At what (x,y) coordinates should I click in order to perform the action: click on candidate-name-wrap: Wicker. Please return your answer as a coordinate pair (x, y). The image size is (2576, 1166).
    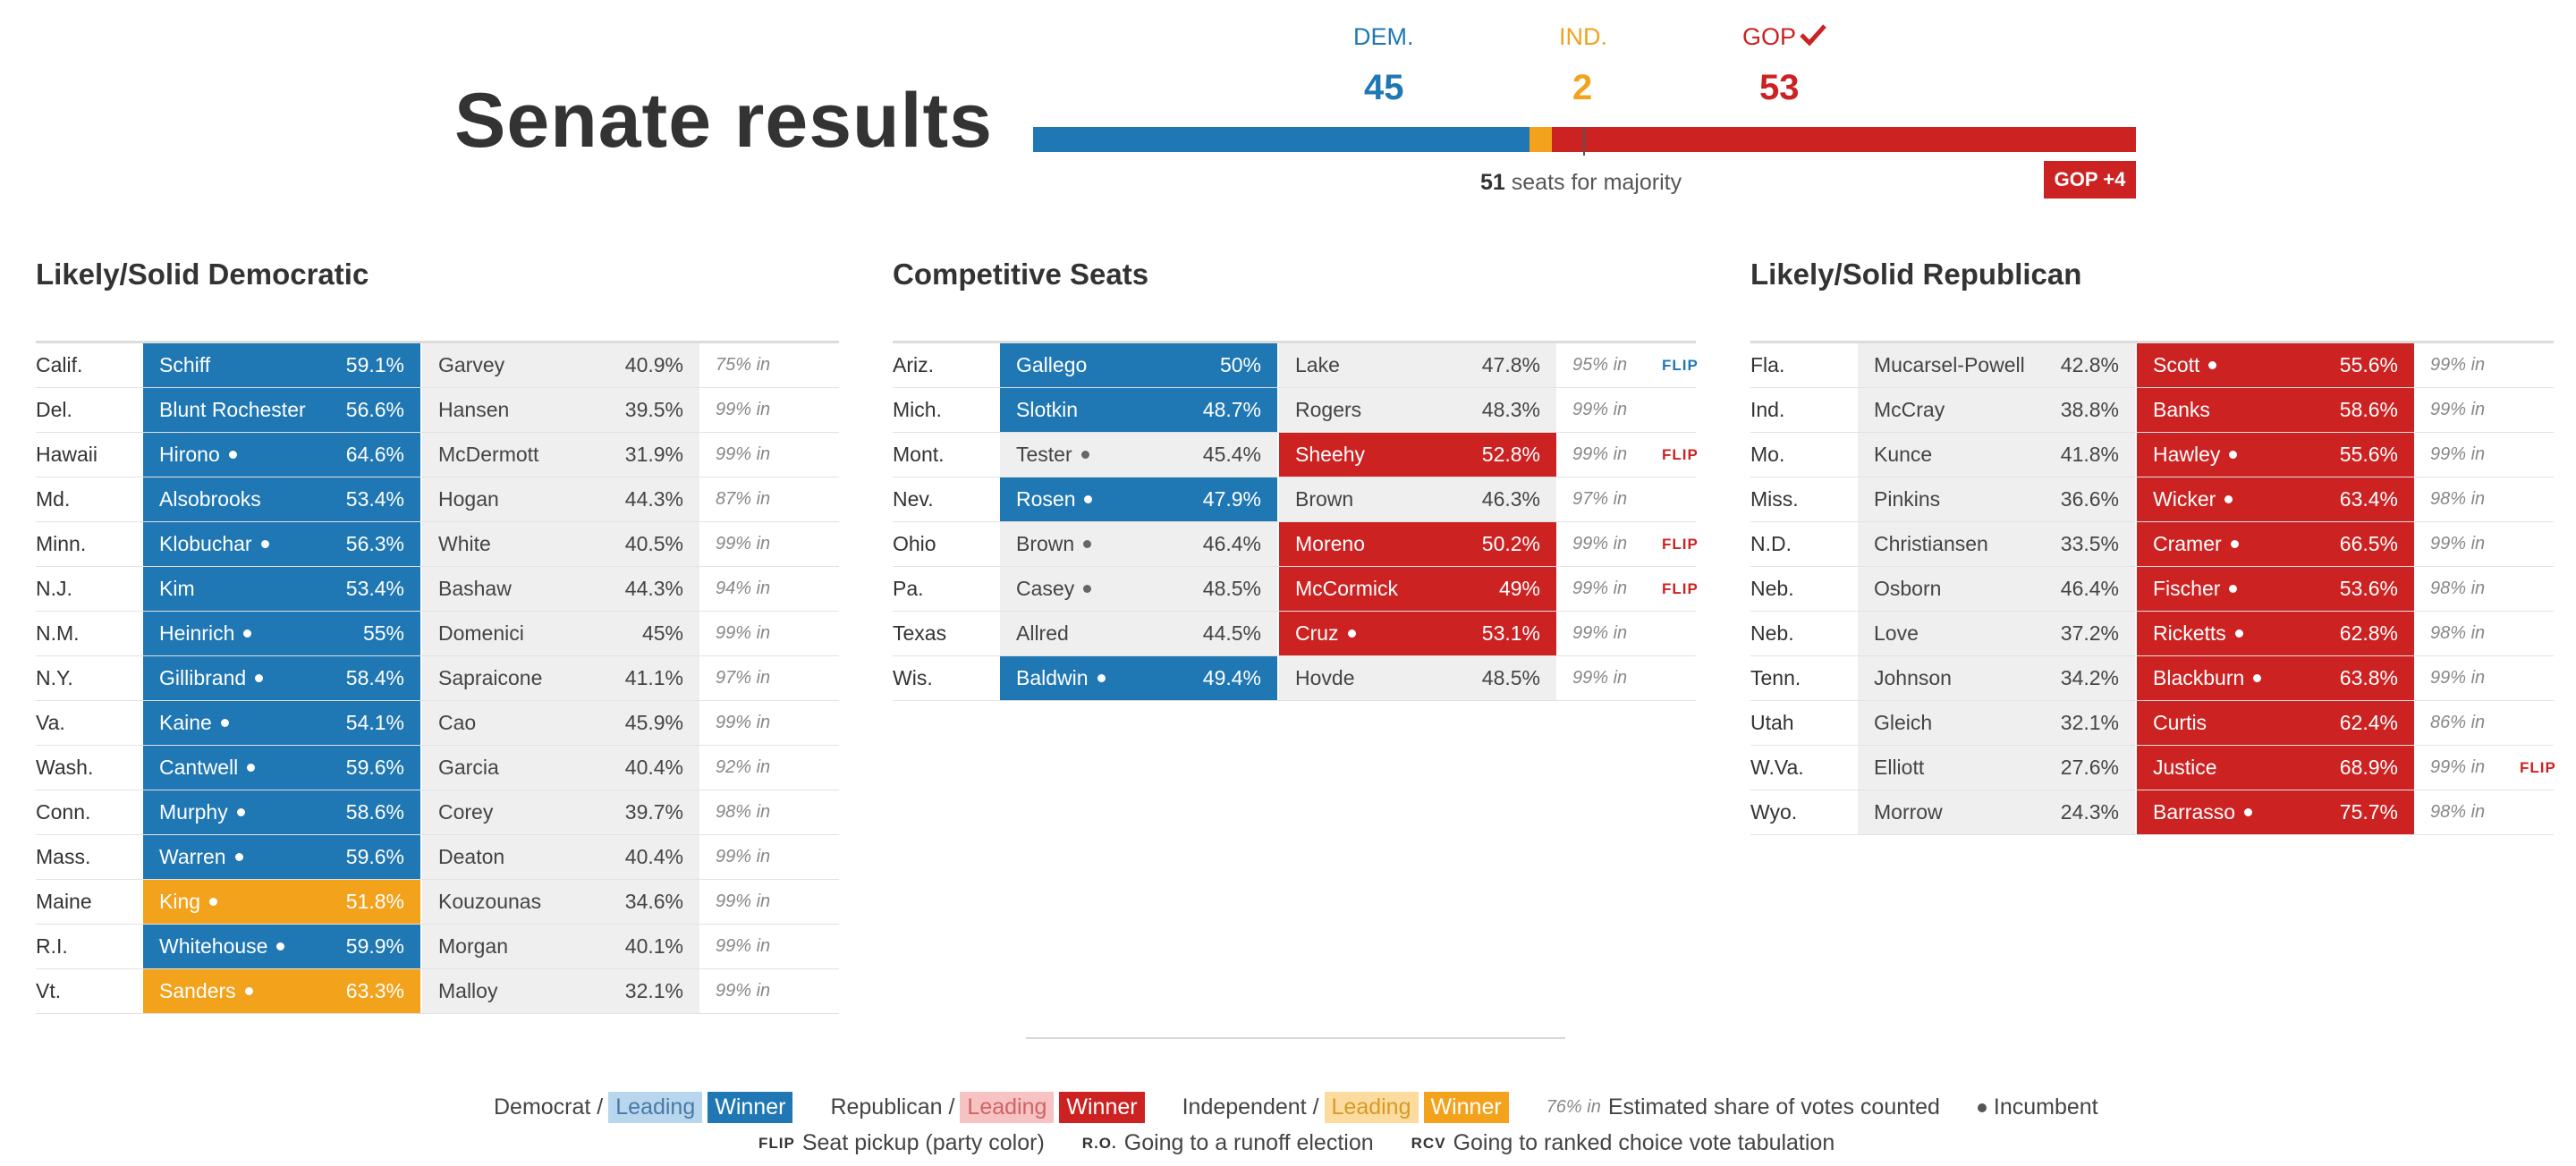
    Looking at the image, I should click on (2193, 499).